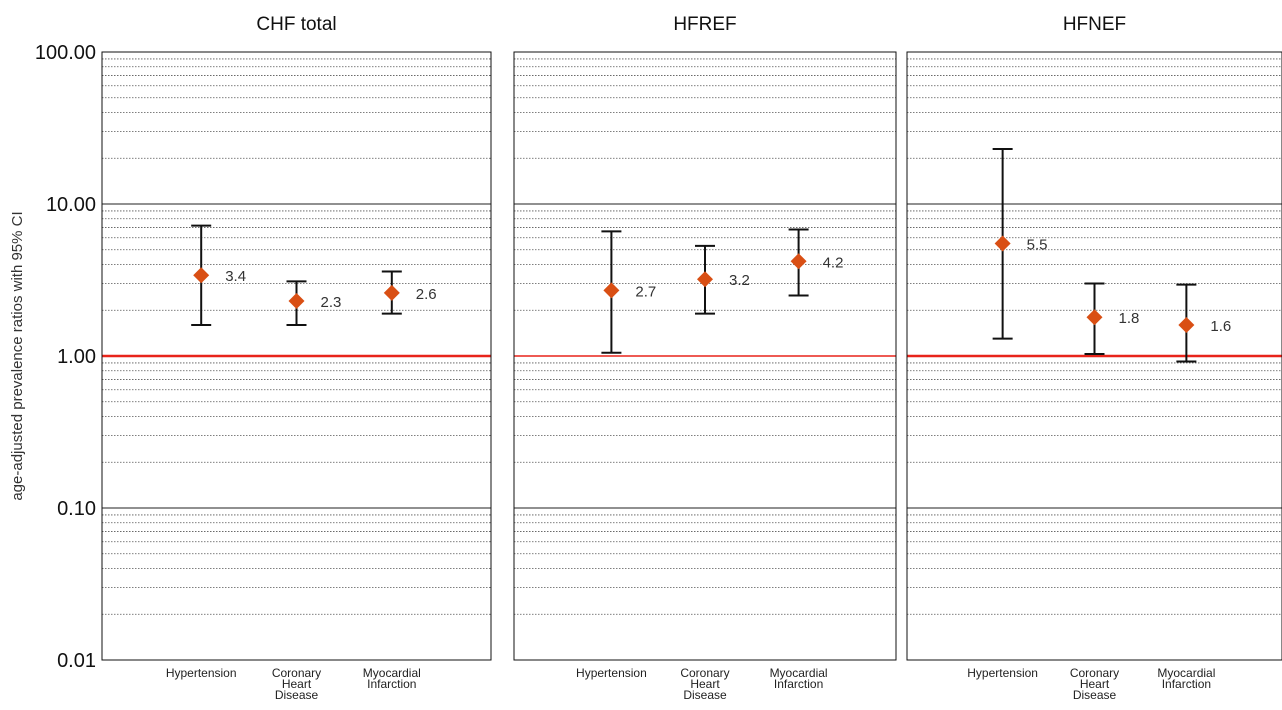 Image resolution: width=1282 pixels, height=710 pixels. What do you see at coordinates (426, 294) in the screenshot?
I see `data-label: 2.6` at bounding box center [426, 294].